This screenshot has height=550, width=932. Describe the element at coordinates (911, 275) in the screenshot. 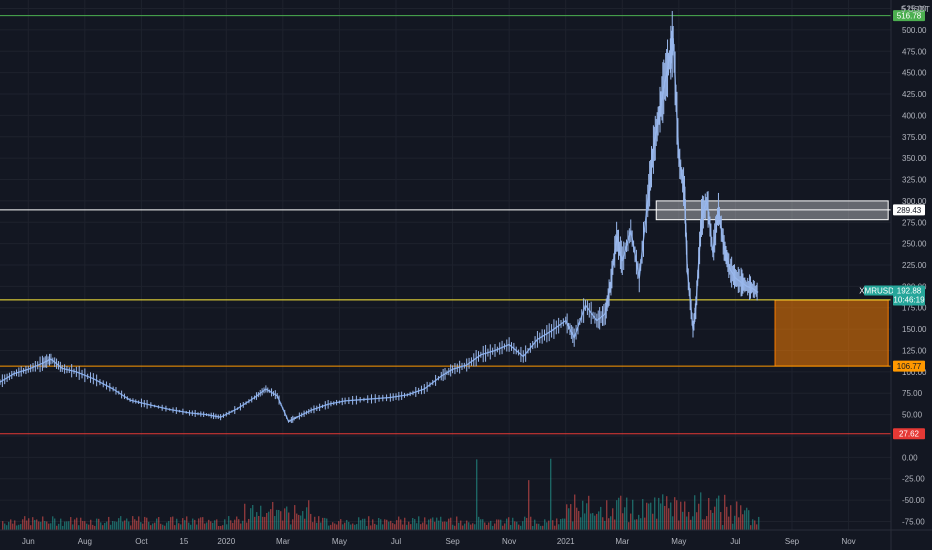

I see `y-axis-panel` at that location.